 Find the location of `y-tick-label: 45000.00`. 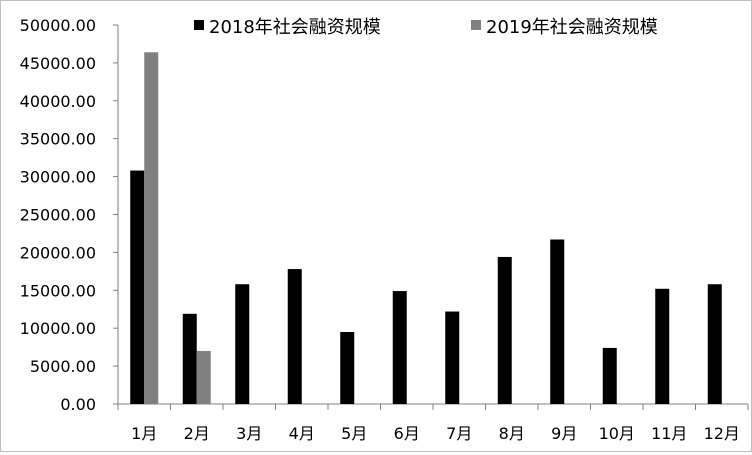

y-tick-label: 45000.00 is located at coordinates (58, 63).